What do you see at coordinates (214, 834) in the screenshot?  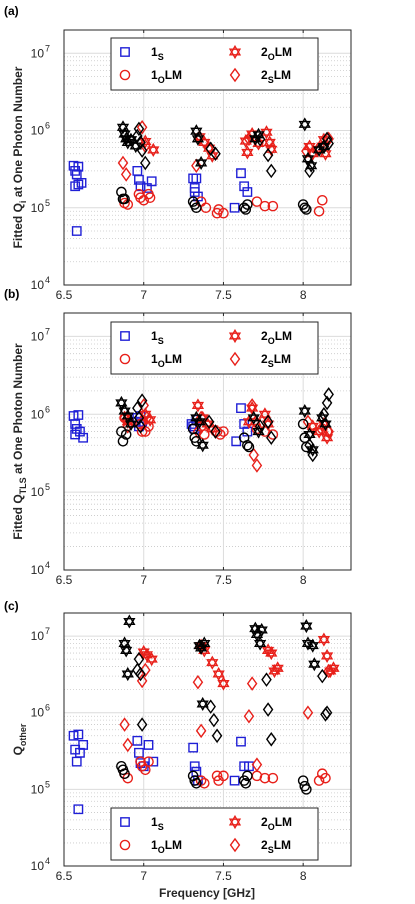 I see `legend-box` at bounding box center [214, 834].